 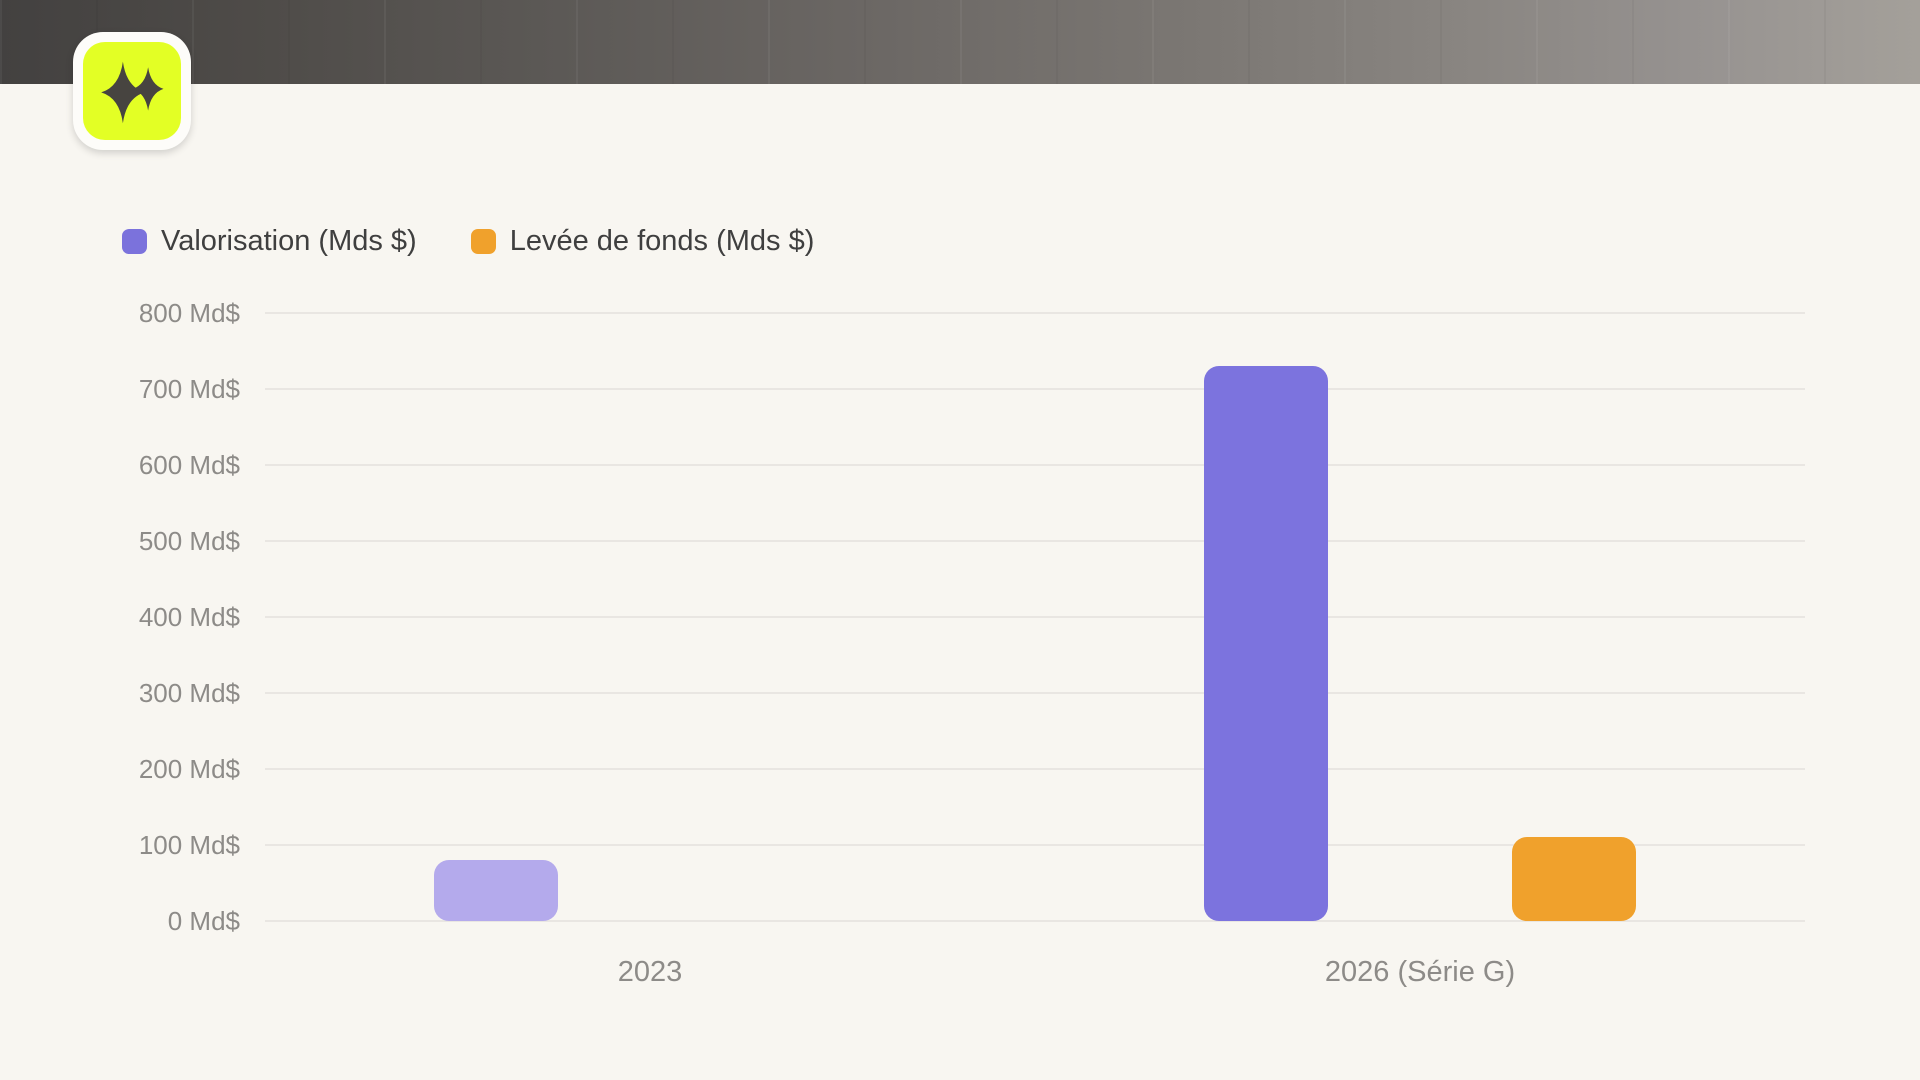 I want to click on legend-item-levee-de-fonds: Levée de fonds (Mds $), so click(x=642, y=241).